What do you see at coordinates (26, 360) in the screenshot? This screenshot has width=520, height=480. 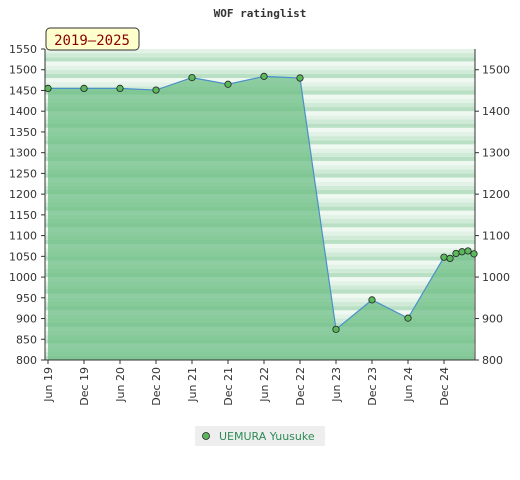 I see `y-tick-label: 800` at bounding box center [26, 360].